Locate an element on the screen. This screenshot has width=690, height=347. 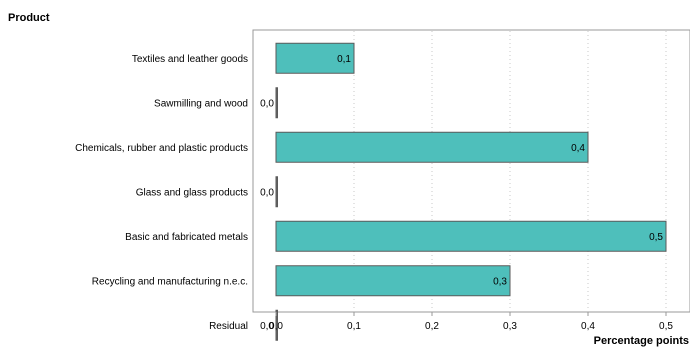
category-label: Basic and fabricated metals is located at coordinates (186, 237).